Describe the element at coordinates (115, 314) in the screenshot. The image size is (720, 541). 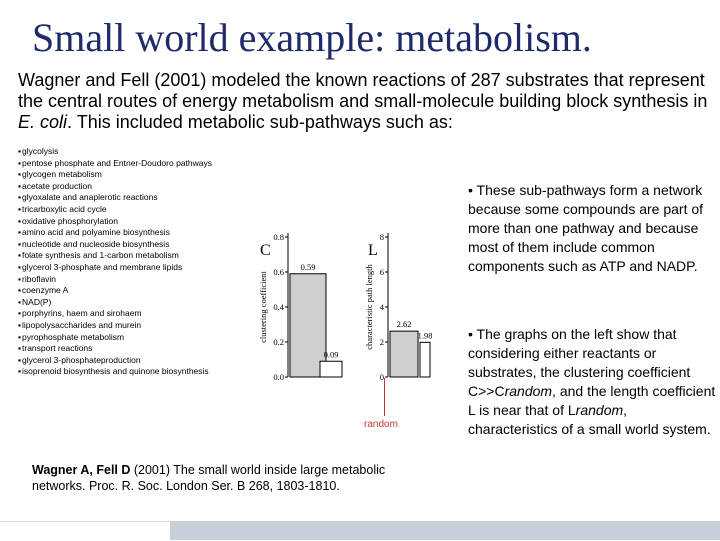
I see `list-item: porphyrins, haem and sirohaem` at that location.